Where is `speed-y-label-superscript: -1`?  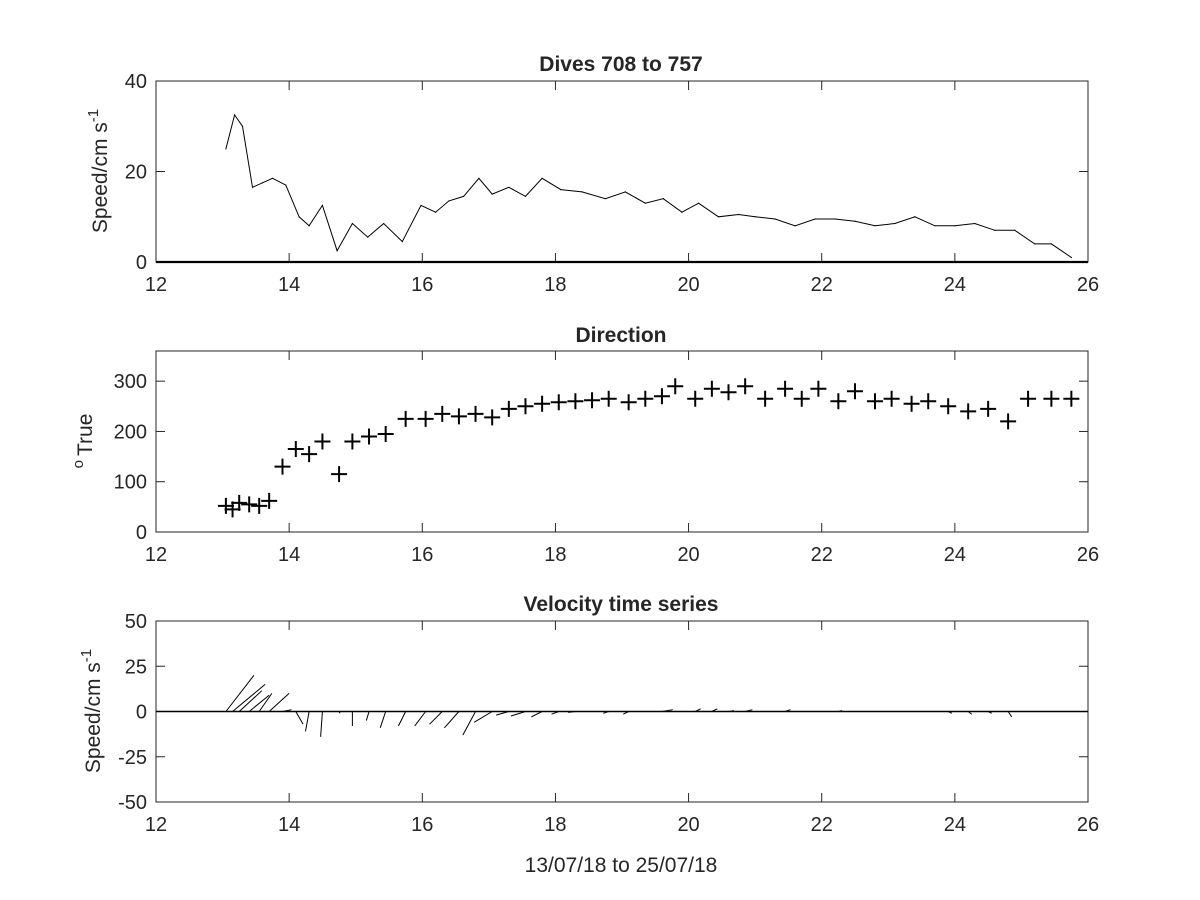
speed-y-label-superscript: -1 is located at coordinates (93, 115).